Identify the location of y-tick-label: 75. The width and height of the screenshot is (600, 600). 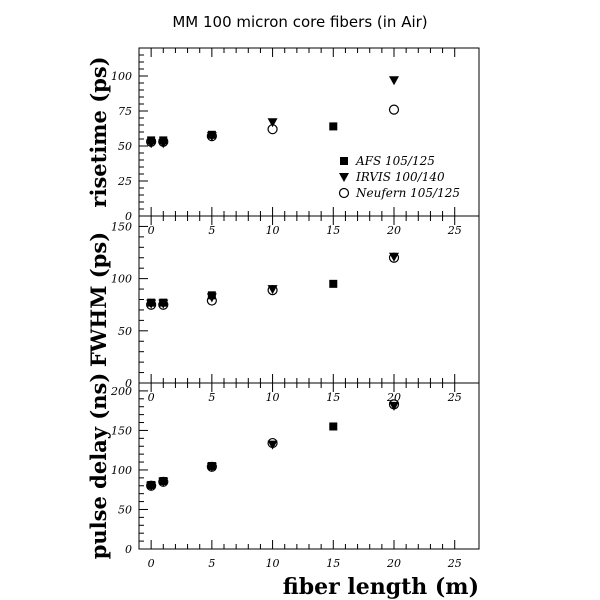
(125, 111).